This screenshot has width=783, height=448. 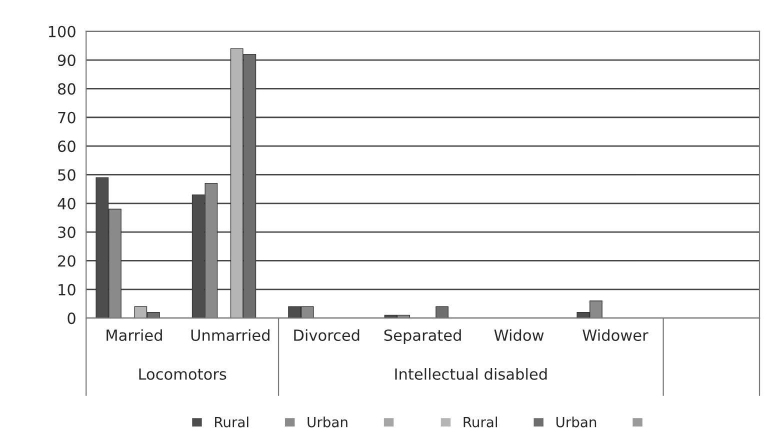 I want to click on y-tick-label: 80, so click(x=67, y=89).